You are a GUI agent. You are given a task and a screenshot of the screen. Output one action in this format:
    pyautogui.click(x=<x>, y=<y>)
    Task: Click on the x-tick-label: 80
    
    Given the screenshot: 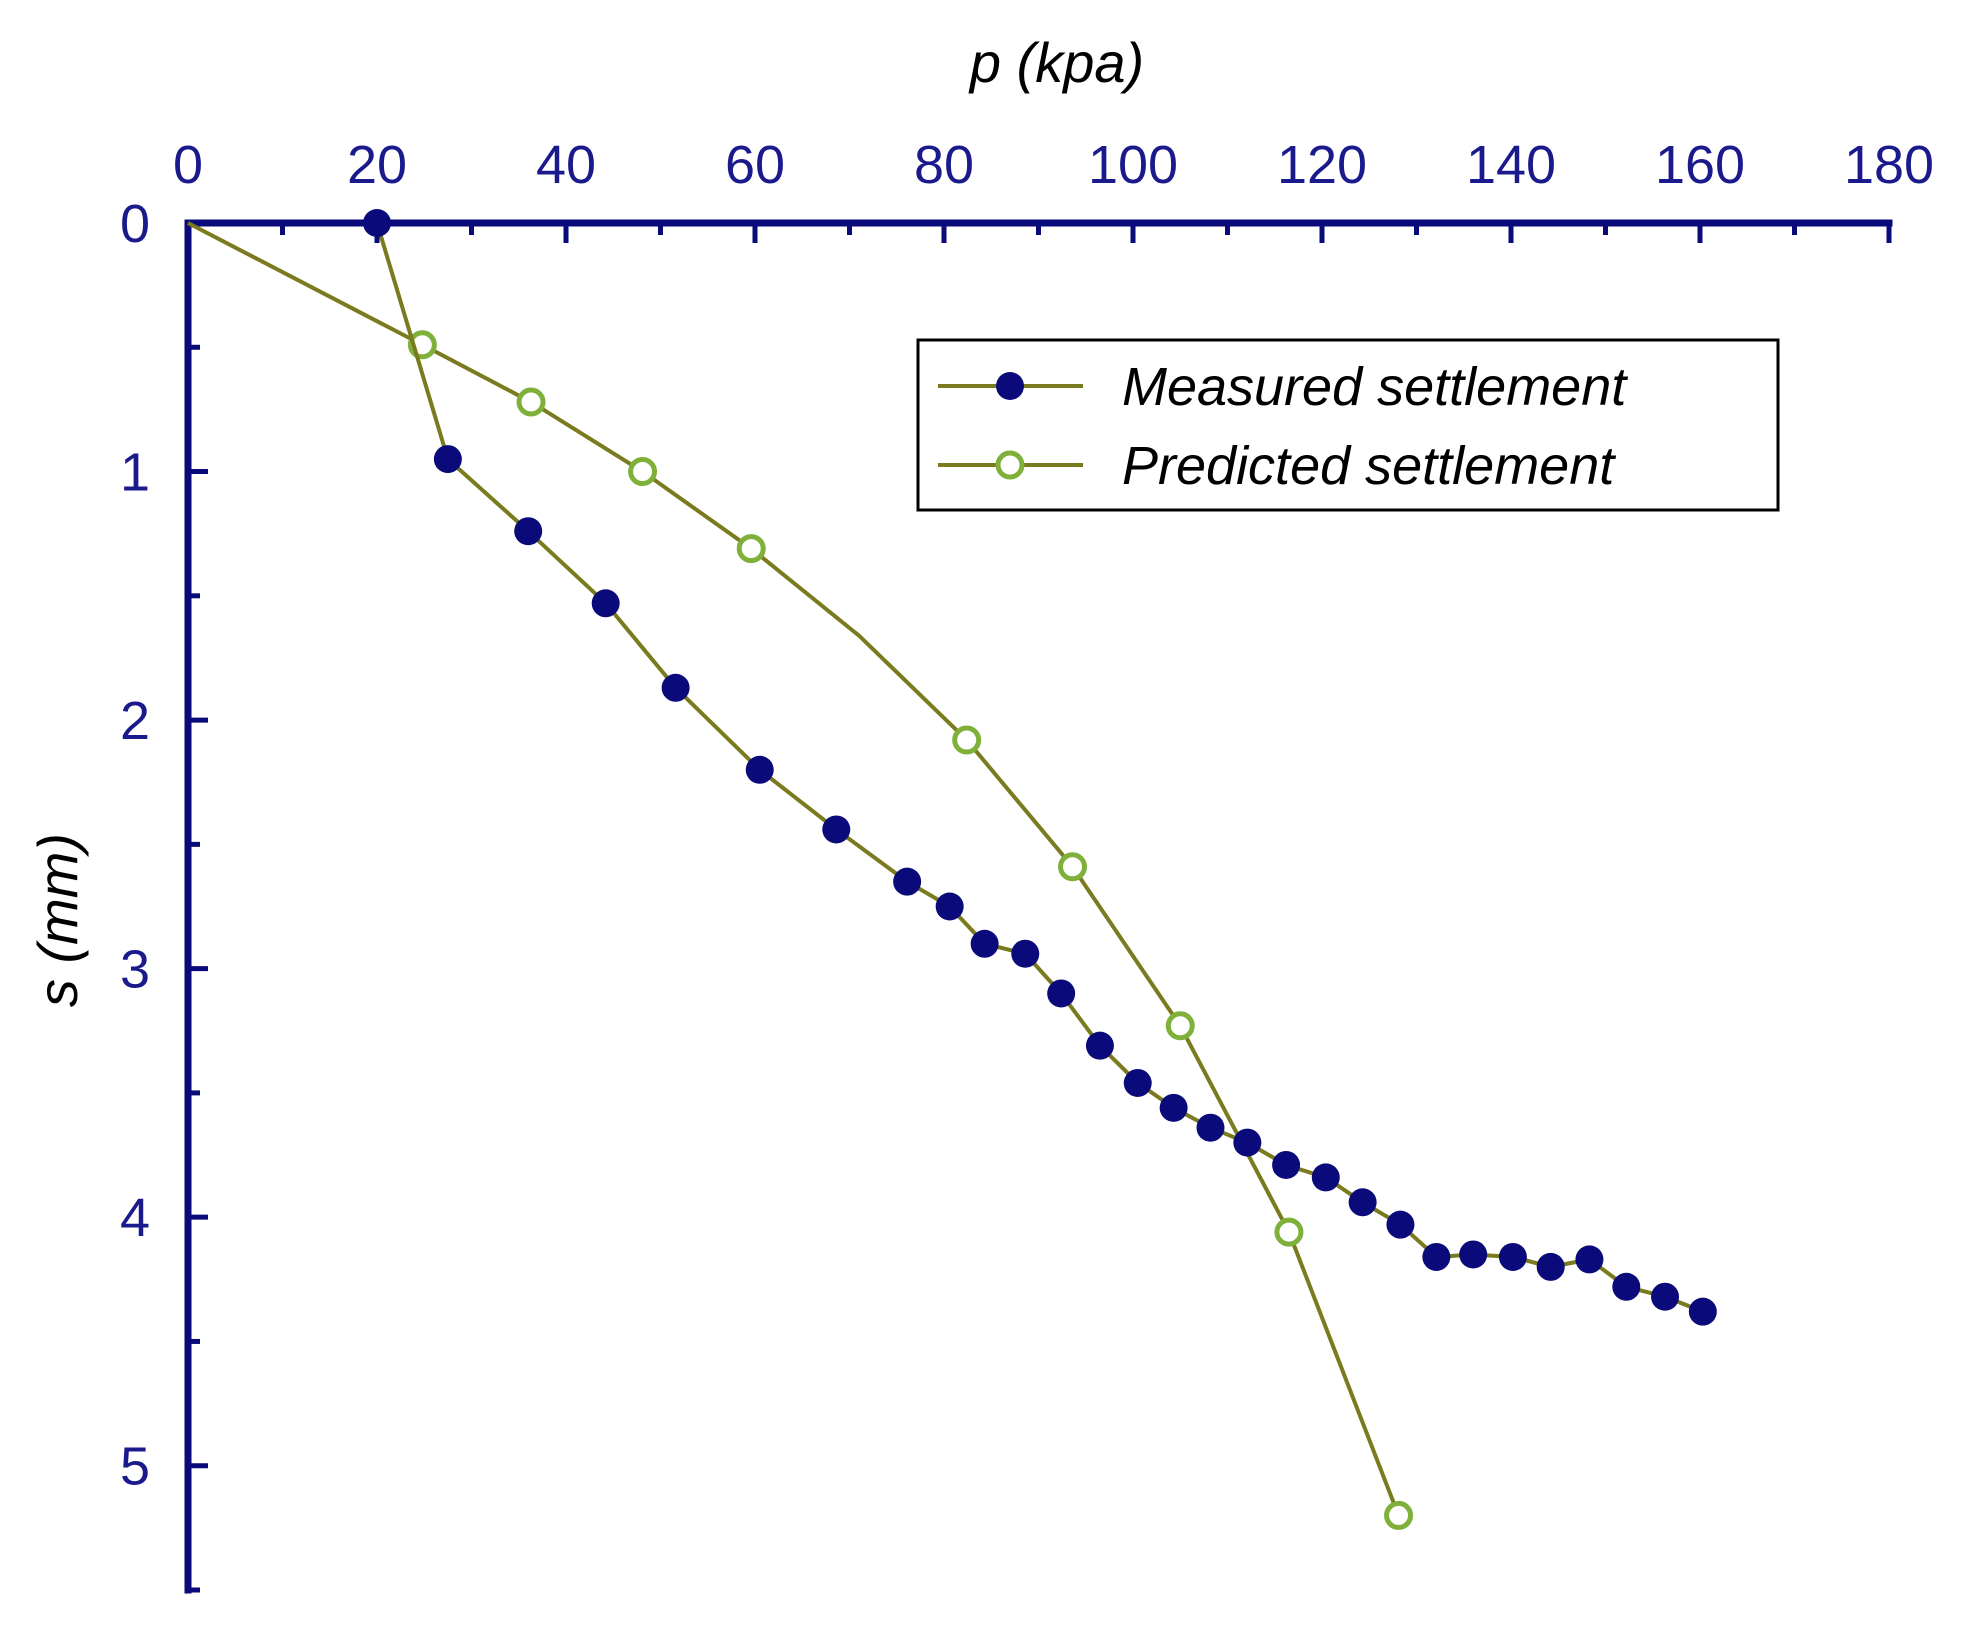 What is the action you would take?
    pyautogui.click(x=944, y=165)
    